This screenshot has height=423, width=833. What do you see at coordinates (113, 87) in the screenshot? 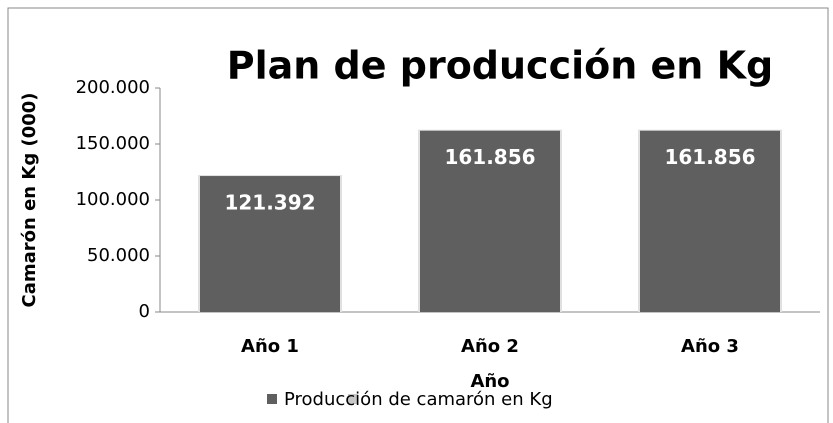
I see `y-tick-label: 200.000` at bounding box center [113, 87].